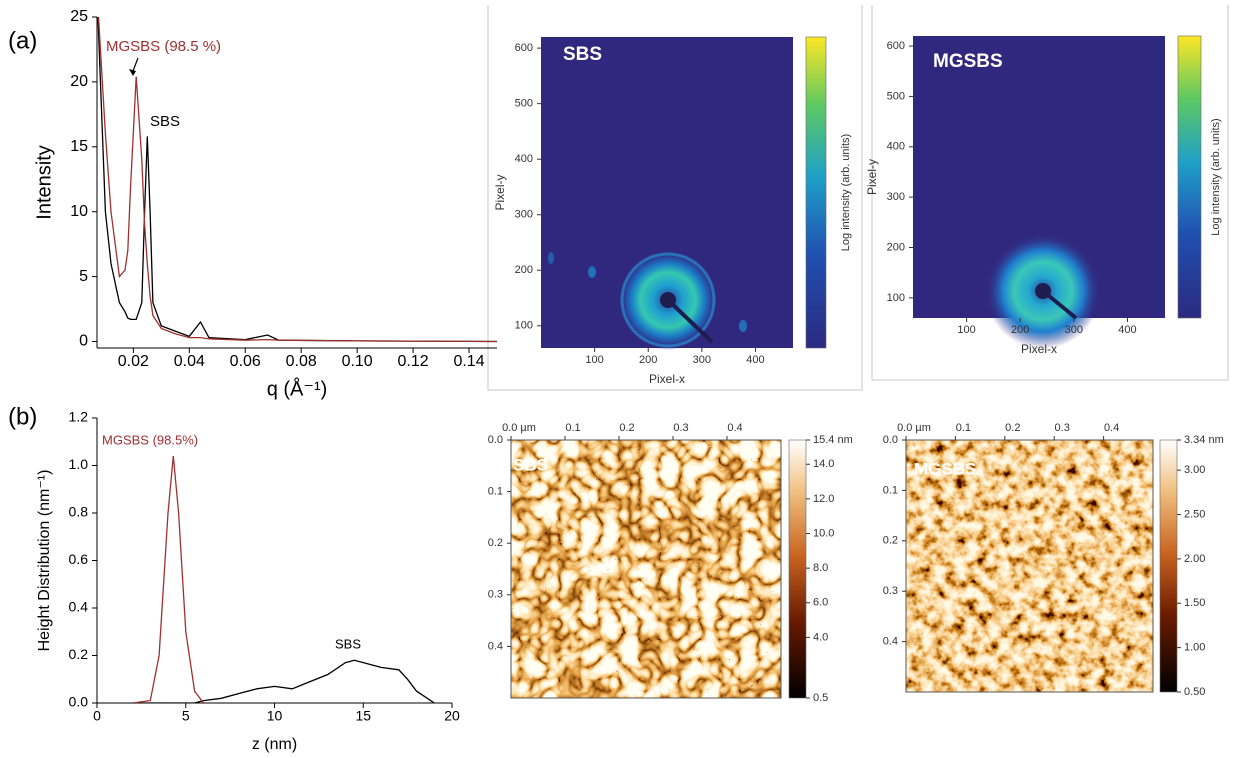 The image size is (1233, 758). Describe the element at coordinates (79, 464) in the screenshot. I see `y-tick-label: 1.0` at that location.